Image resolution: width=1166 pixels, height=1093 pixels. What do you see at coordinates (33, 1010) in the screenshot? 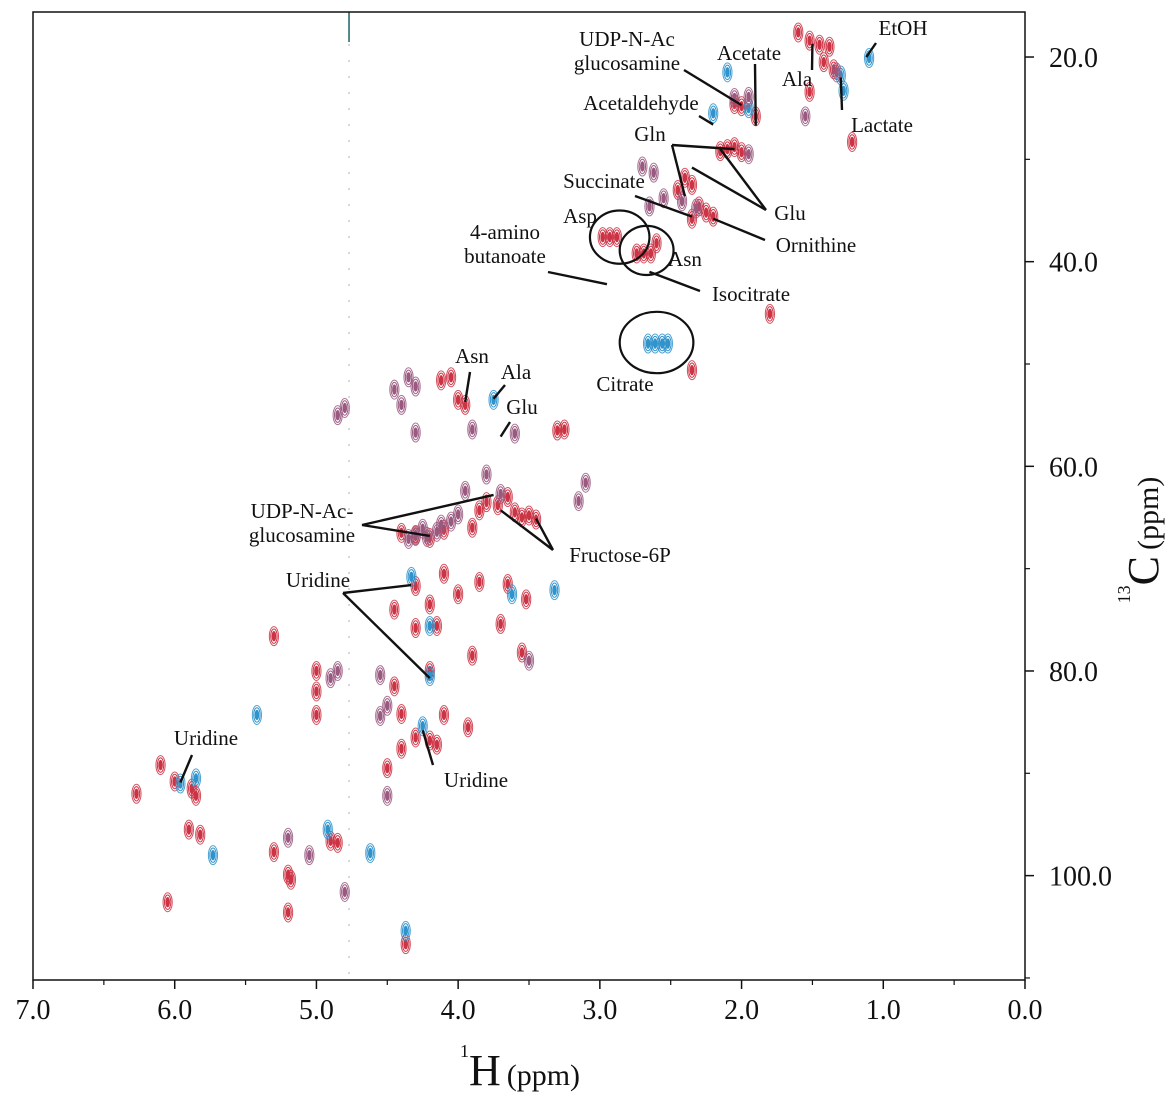
I see `x-tick-label: 7.0` at bounding box center [33, 1010].